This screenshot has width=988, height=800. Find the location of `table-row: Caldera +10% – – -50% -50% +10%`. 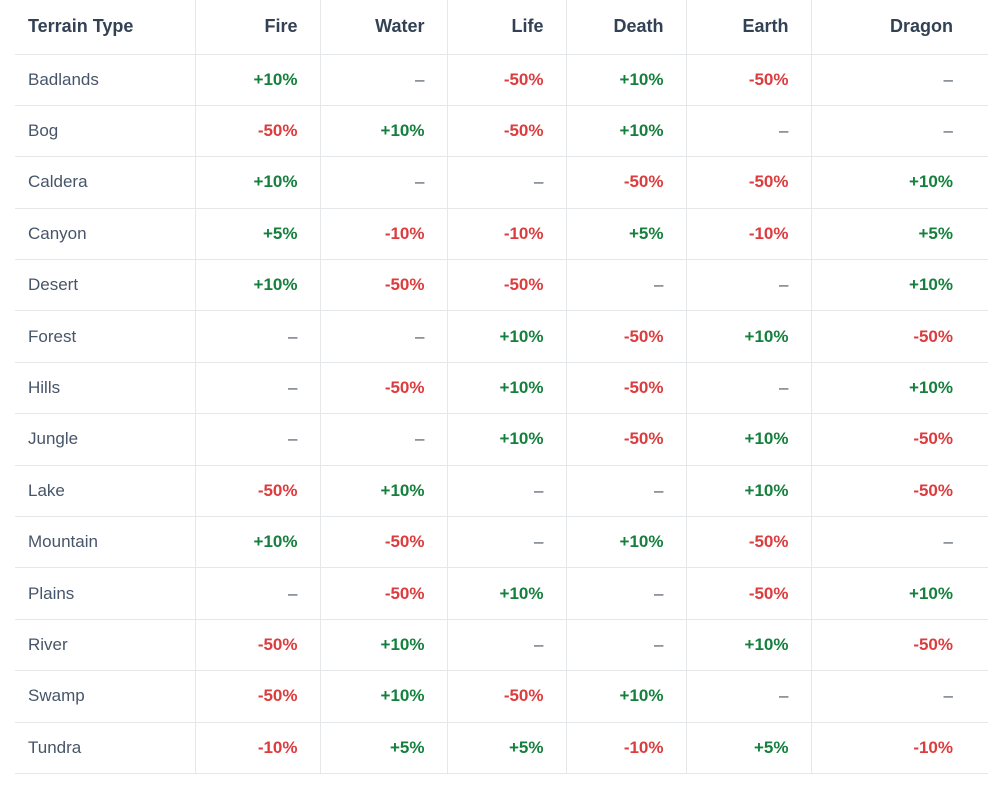

table-row: Caldera +10% – – -50% -50% +10% is located at coordinates (501, 182).